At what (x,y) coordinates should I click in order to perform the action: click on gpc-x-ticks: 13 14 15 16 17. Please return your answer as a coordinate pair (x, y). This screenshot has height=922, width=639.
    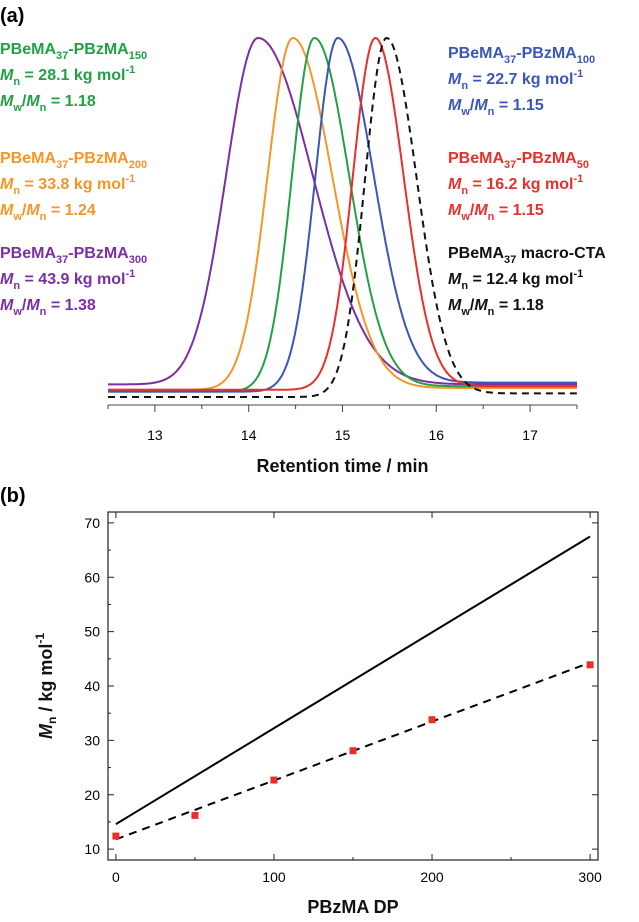
    Looking at the image, I should click on (342, 424).